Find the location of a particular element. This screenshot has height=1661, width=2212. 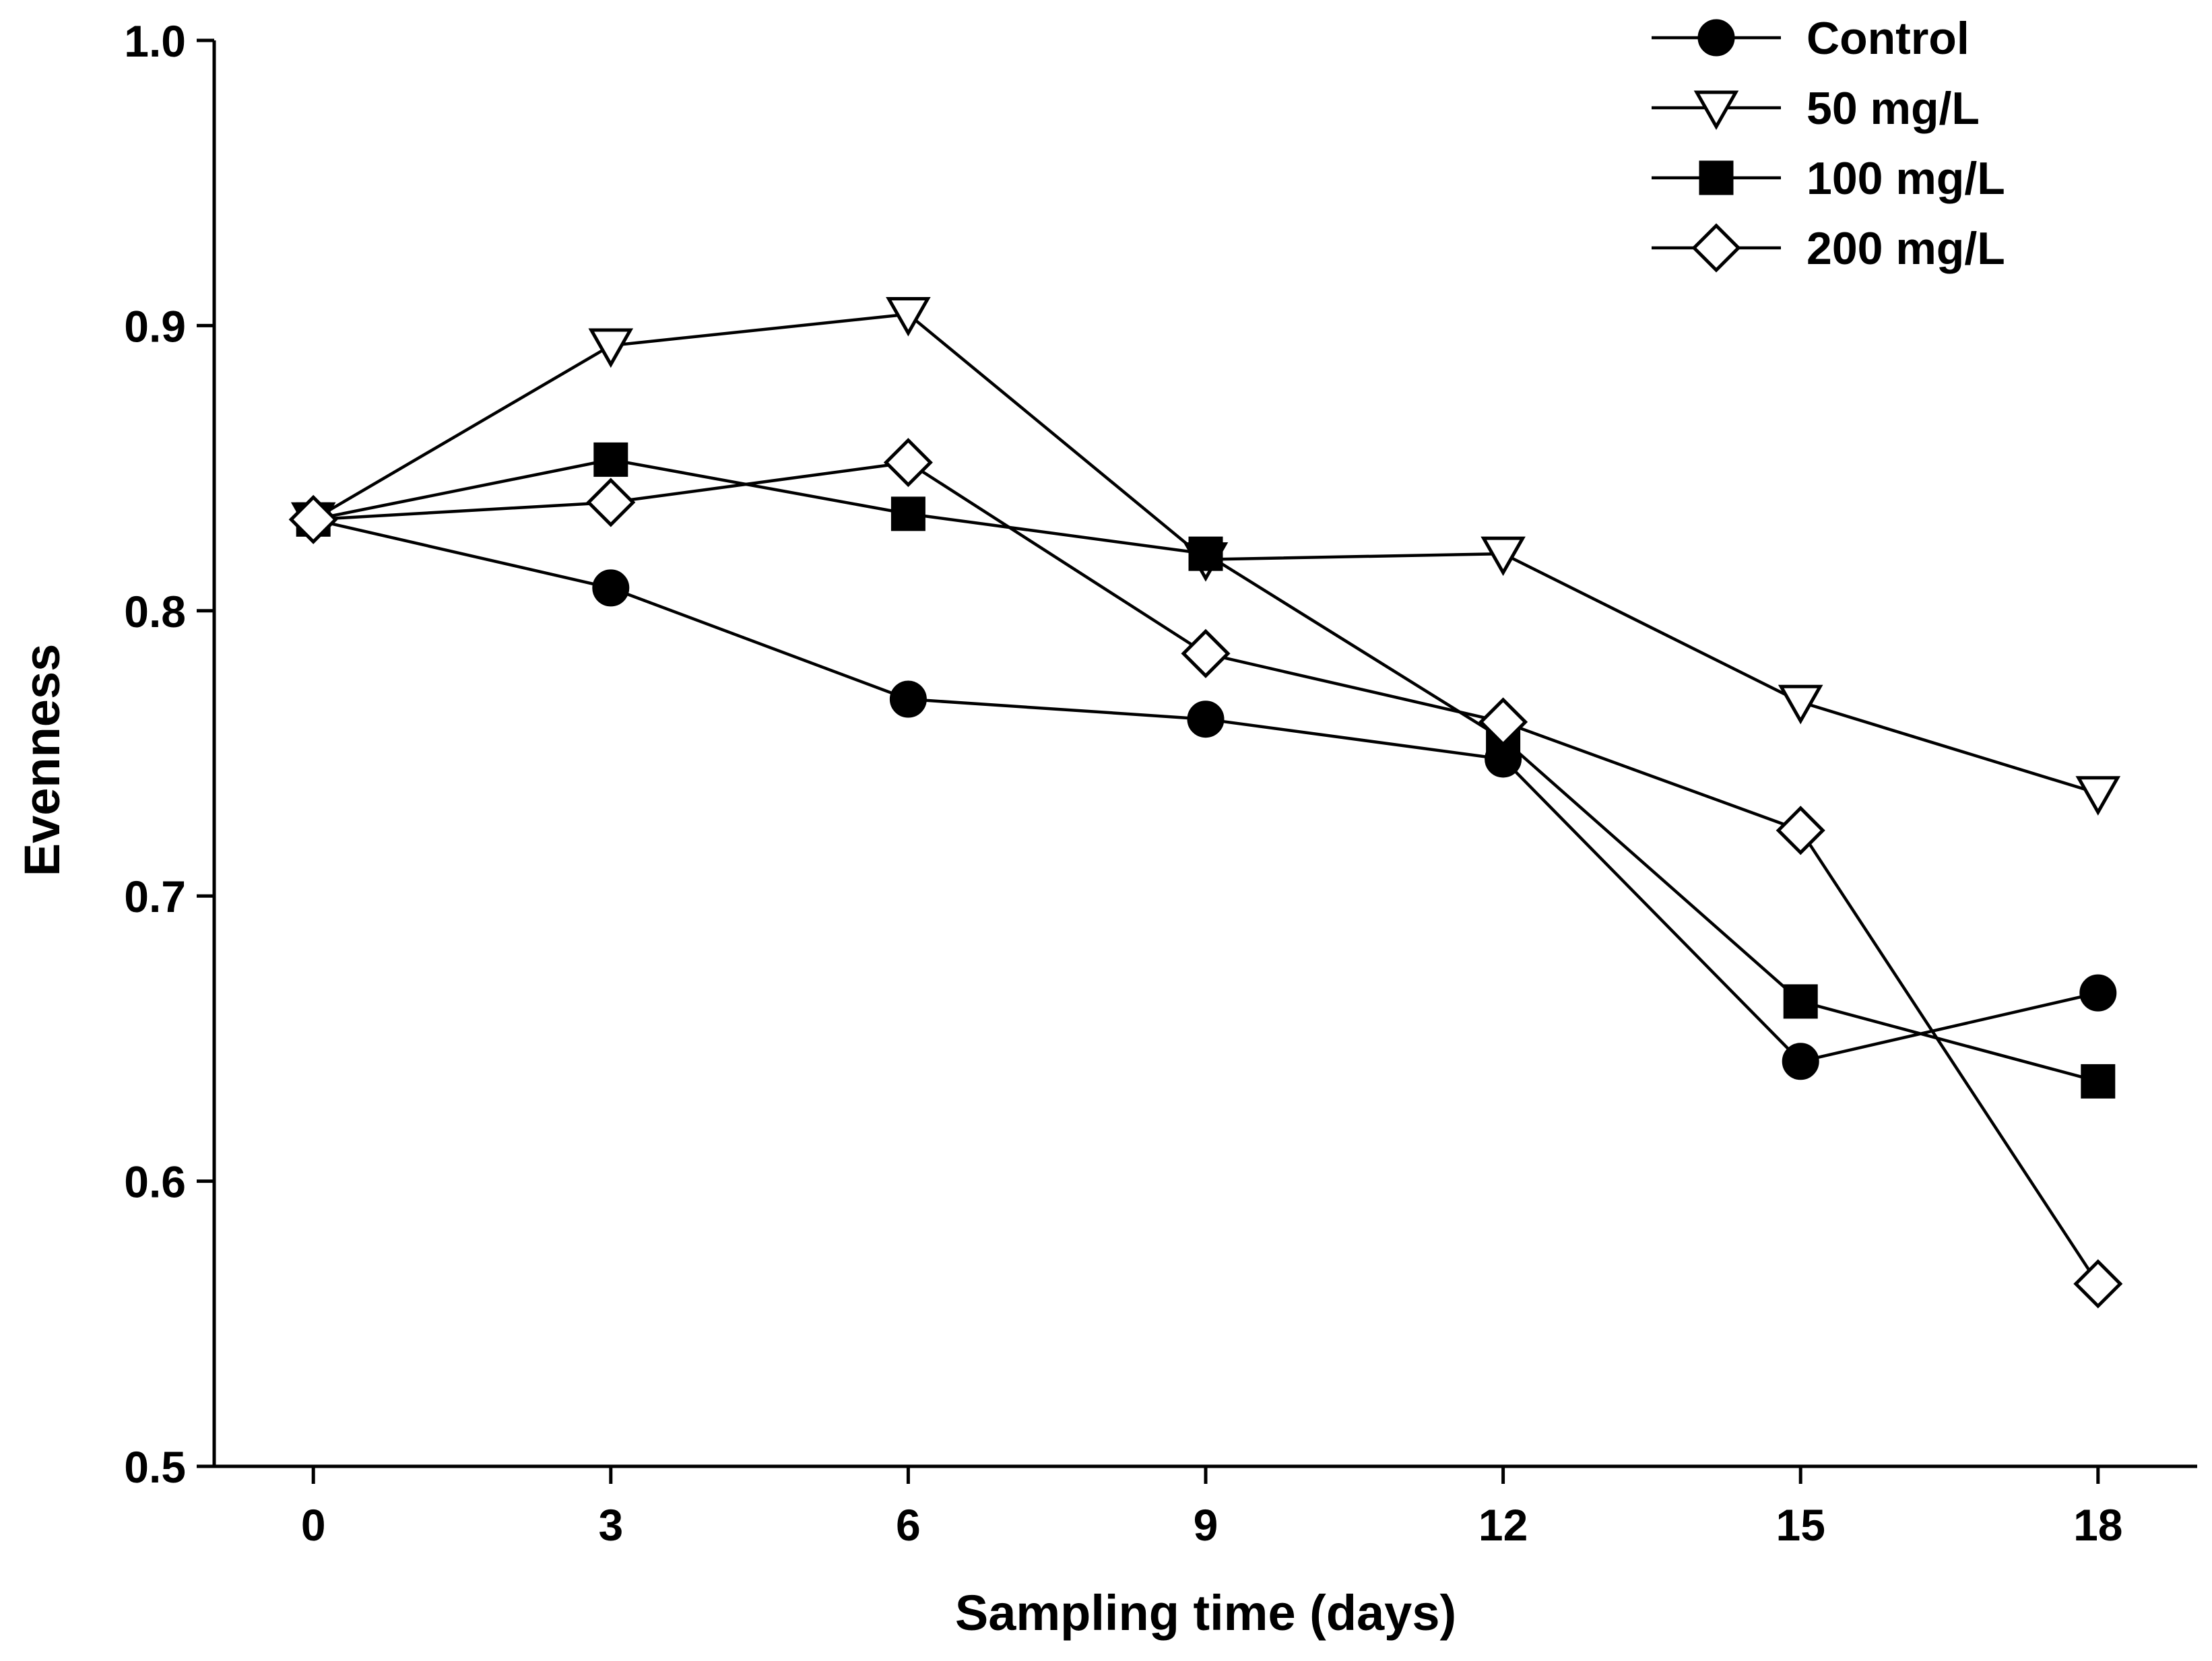

legend-label: Control is located at coordinates (1888, 38).